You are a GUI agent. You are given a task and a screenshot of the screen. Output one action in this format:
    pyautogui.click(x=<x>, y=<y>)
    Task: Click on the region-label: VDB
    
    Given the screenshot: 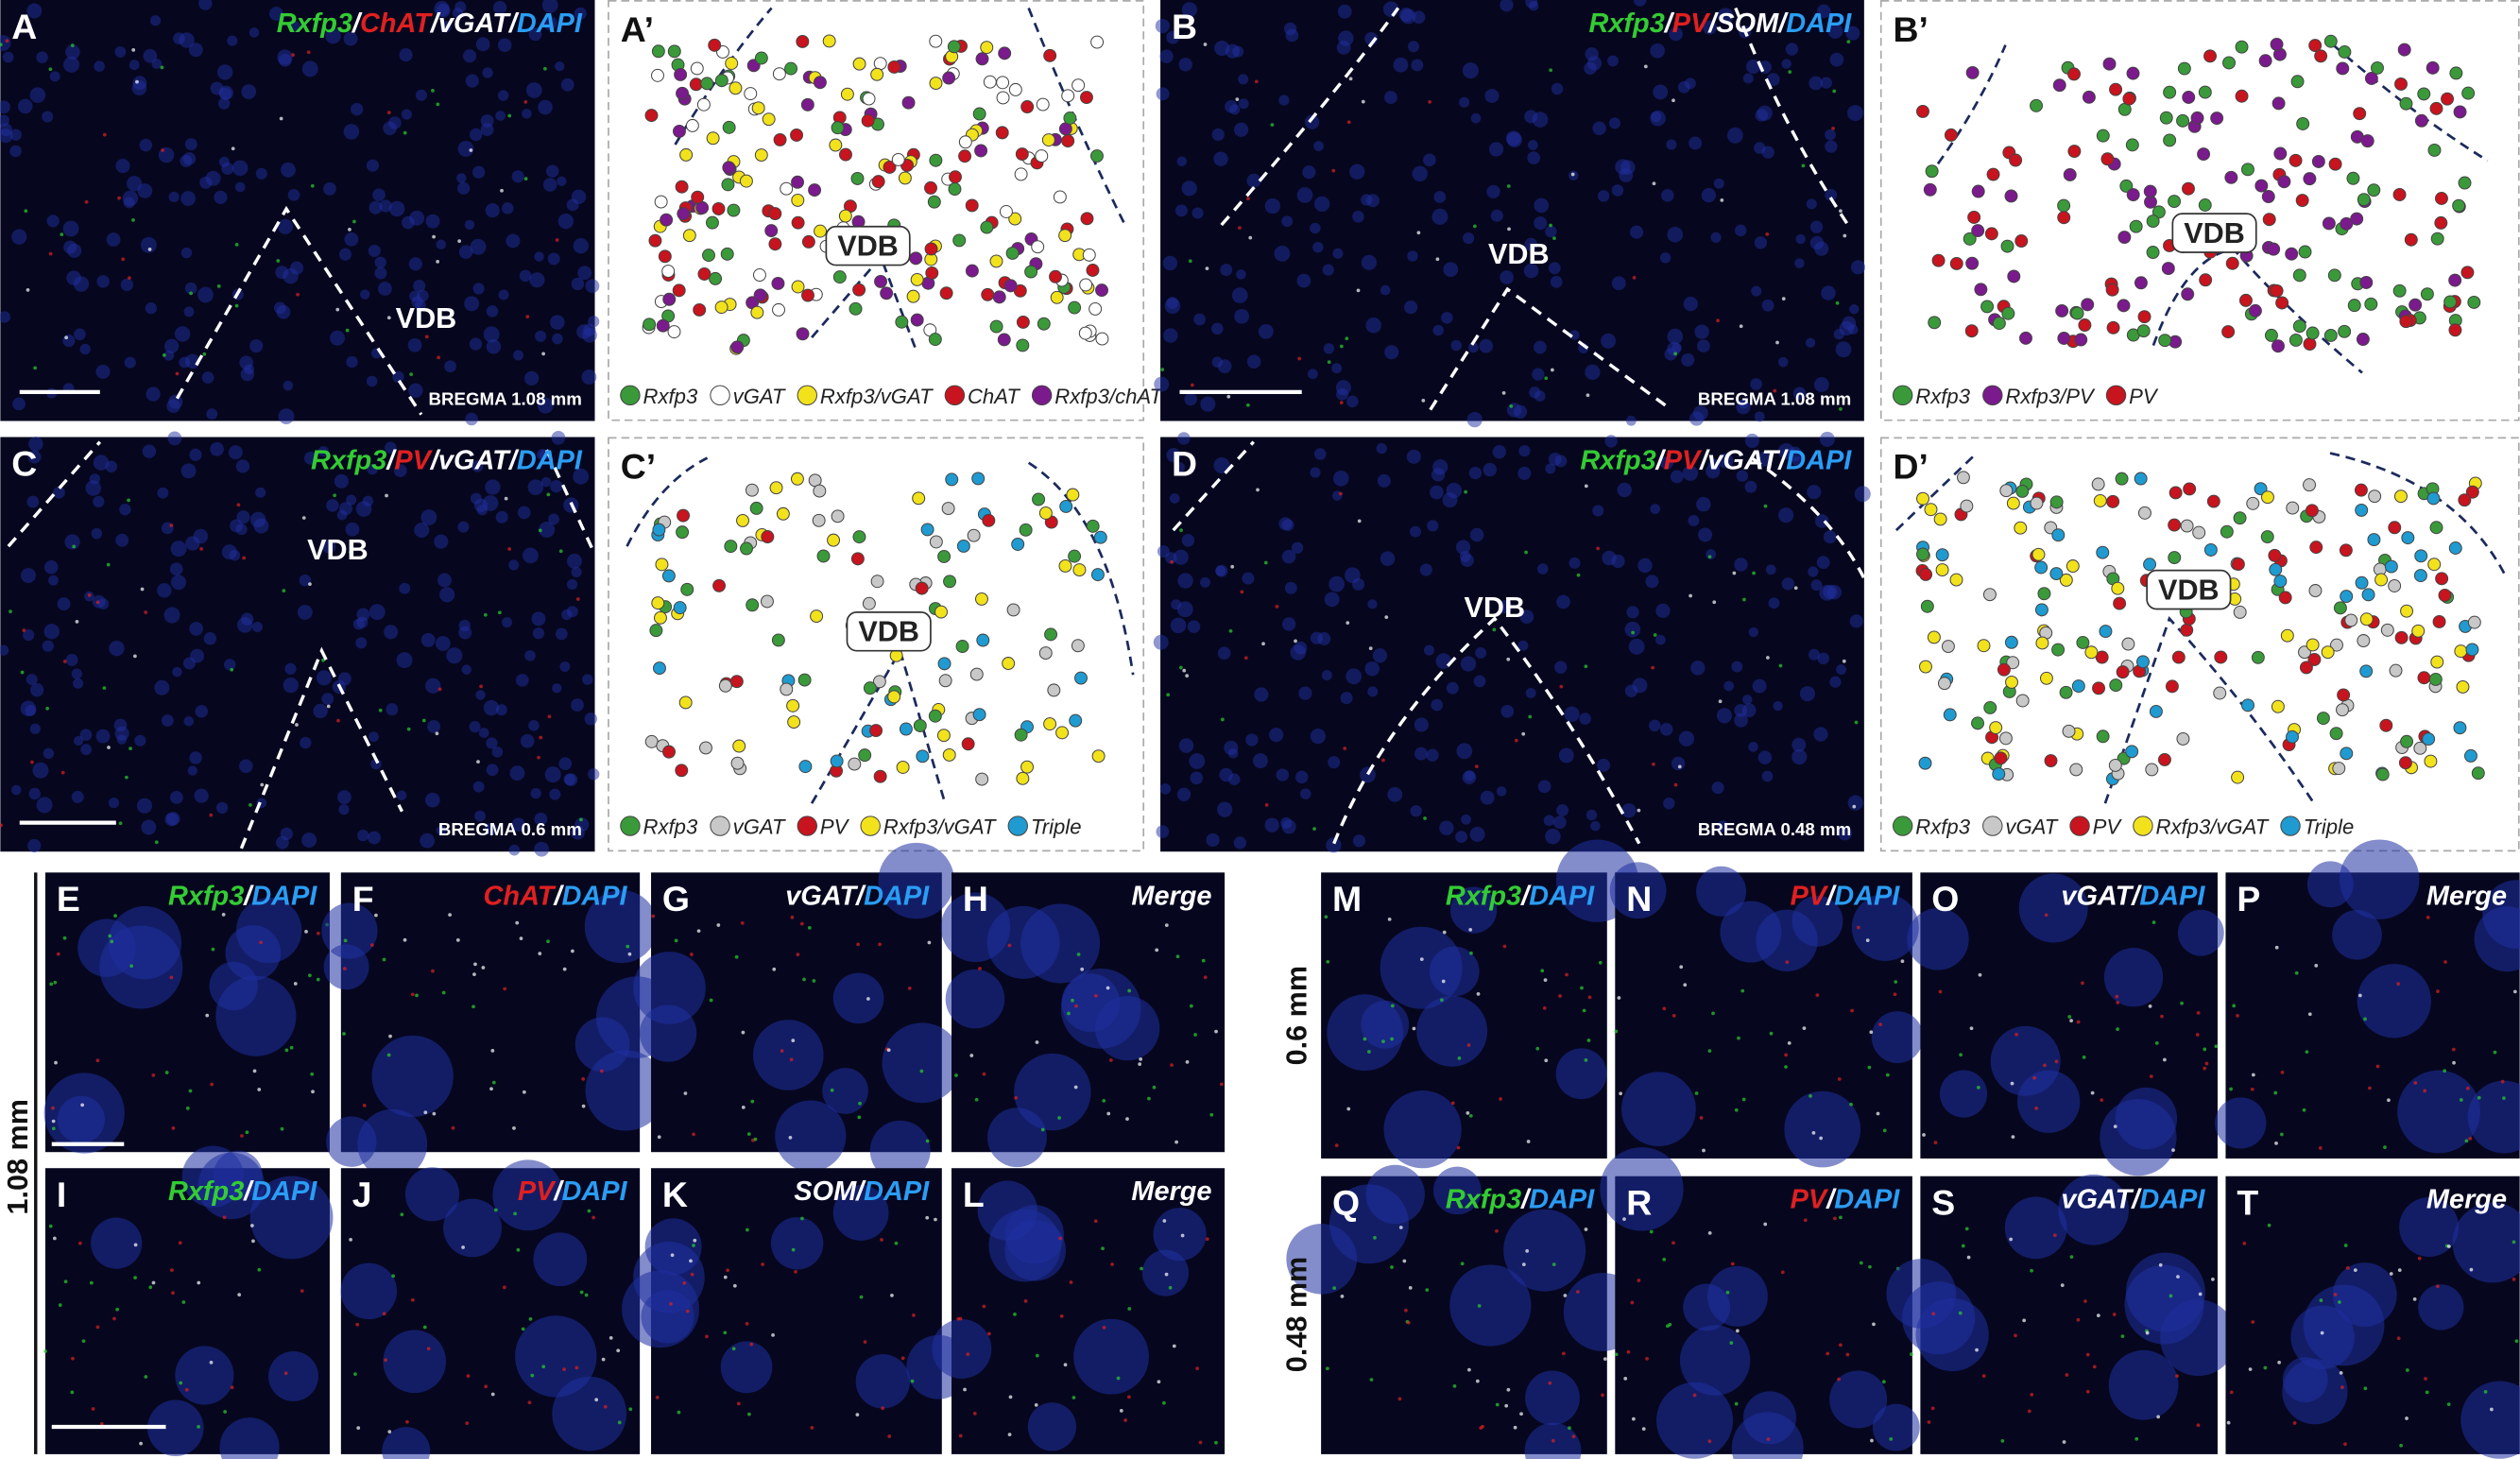 What is the action you would take?
    pyautogui.click(x=1519, y=254)
    